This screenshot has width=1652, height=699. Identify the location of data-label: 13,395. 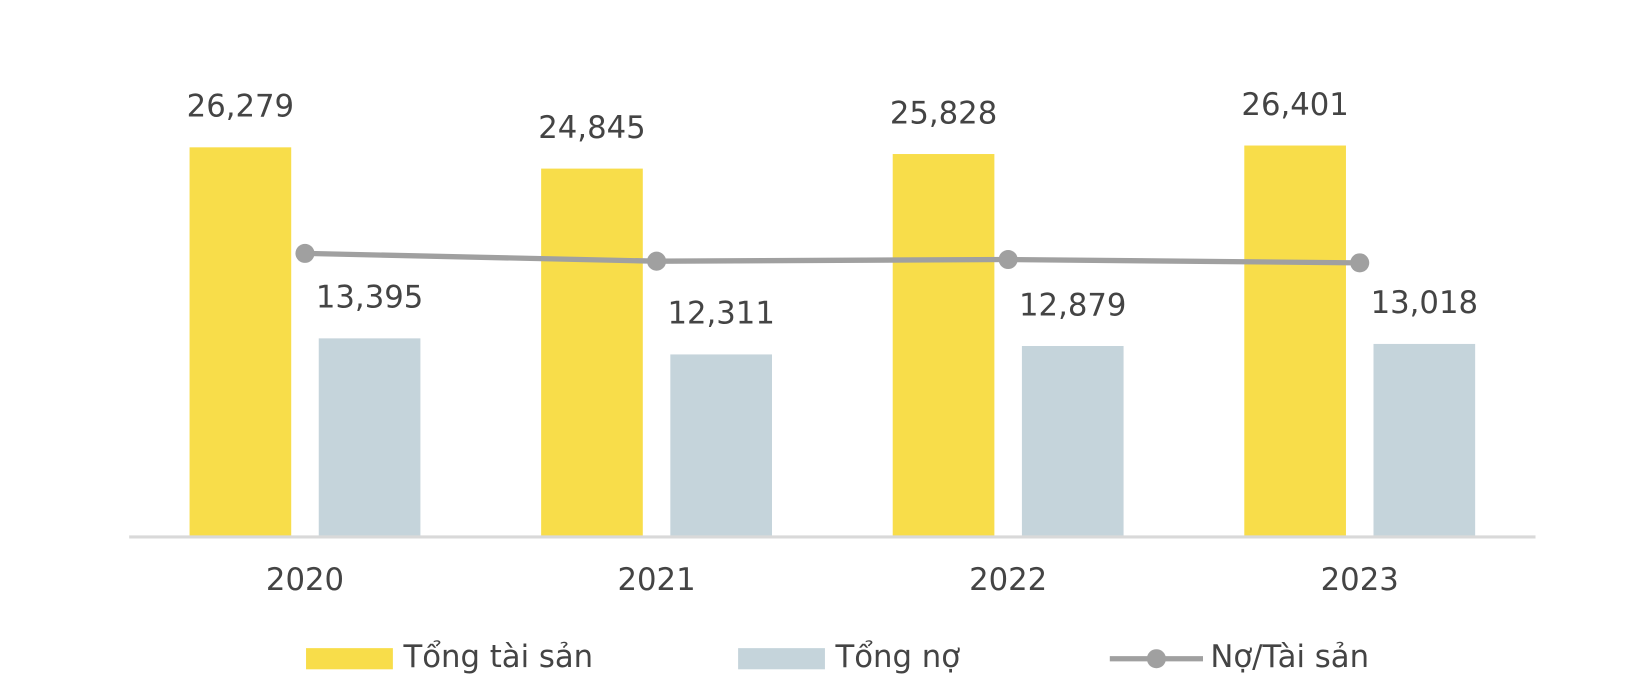
(369, 298).